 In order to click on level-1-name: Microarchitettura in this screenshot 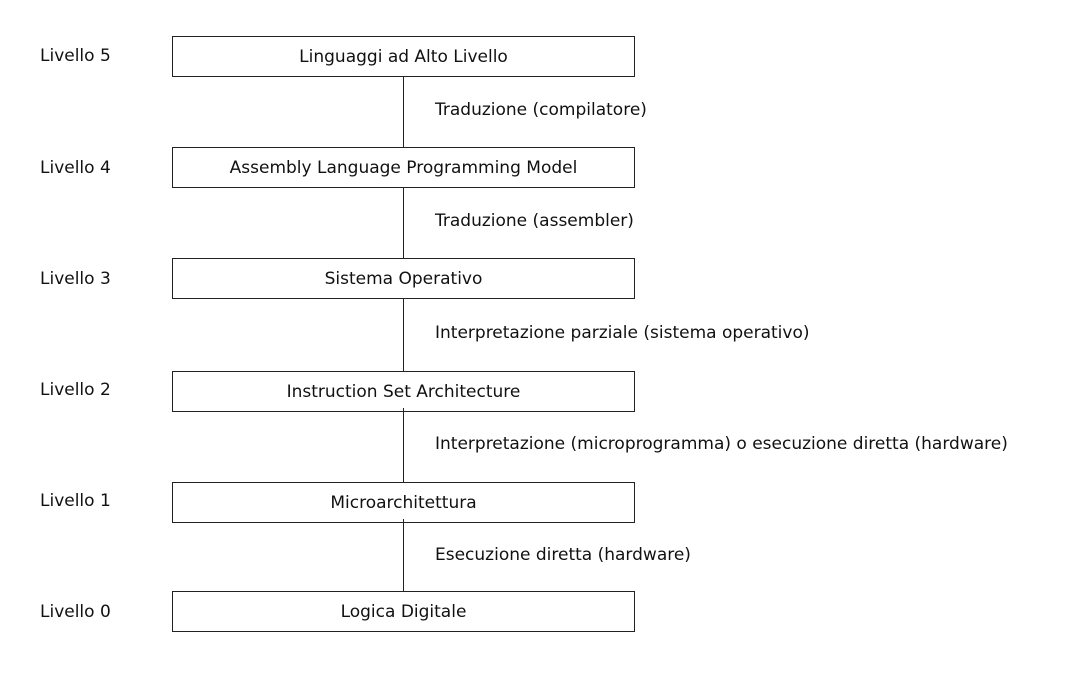, I will do `click(403, 502)`.